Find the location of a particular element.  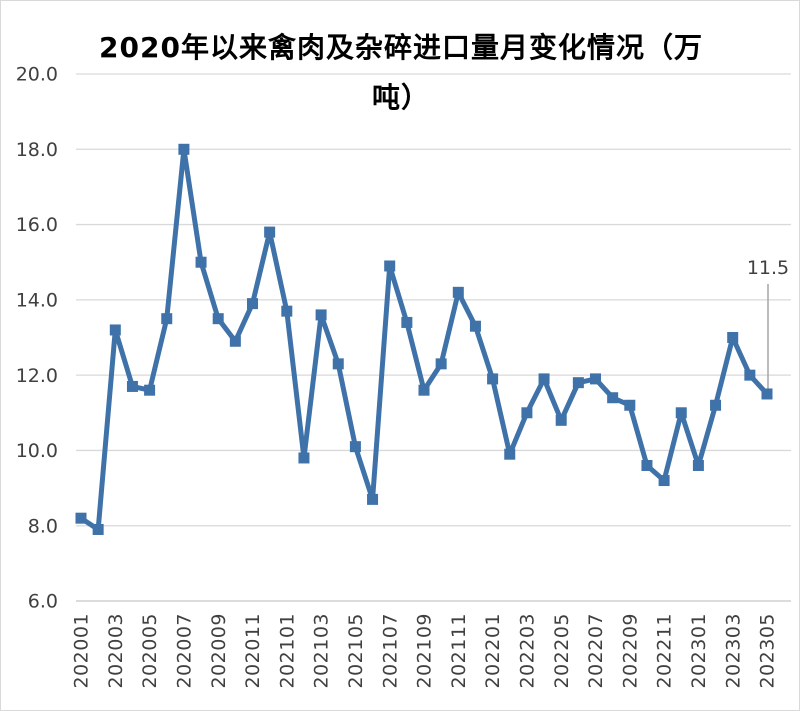

x-tick-label: 202011 is located at coordinates (253, 651).